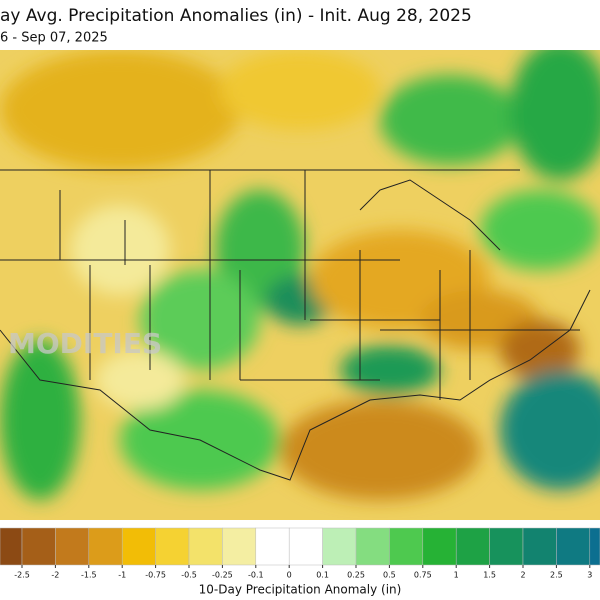 The image size is (600, 600). Describe the element at coordinates (54, 38) in the screenshot. I see `subtitle: 6 - Sep 07, 2025` at that location.